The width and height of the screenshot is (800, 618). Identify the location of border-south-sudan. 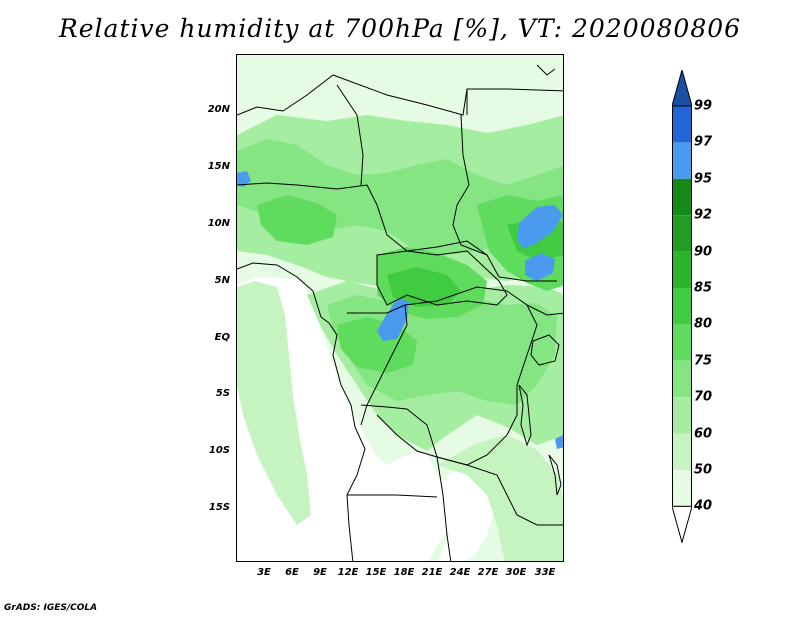
(527, 279).